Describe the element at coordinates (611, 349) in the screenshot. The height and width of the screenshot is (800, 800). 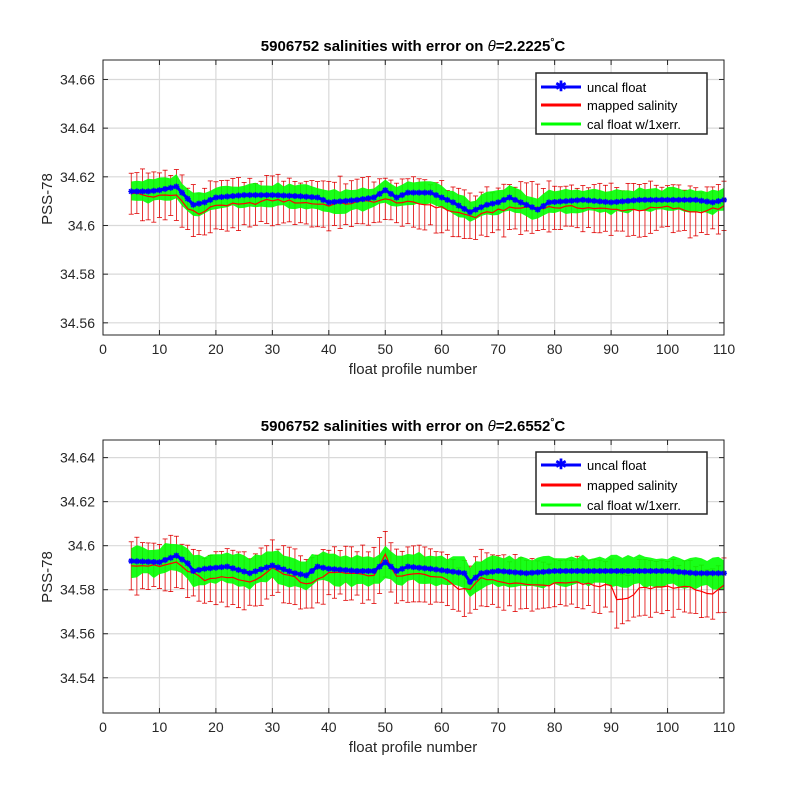
I see `x-tick-label: 90` at that location.